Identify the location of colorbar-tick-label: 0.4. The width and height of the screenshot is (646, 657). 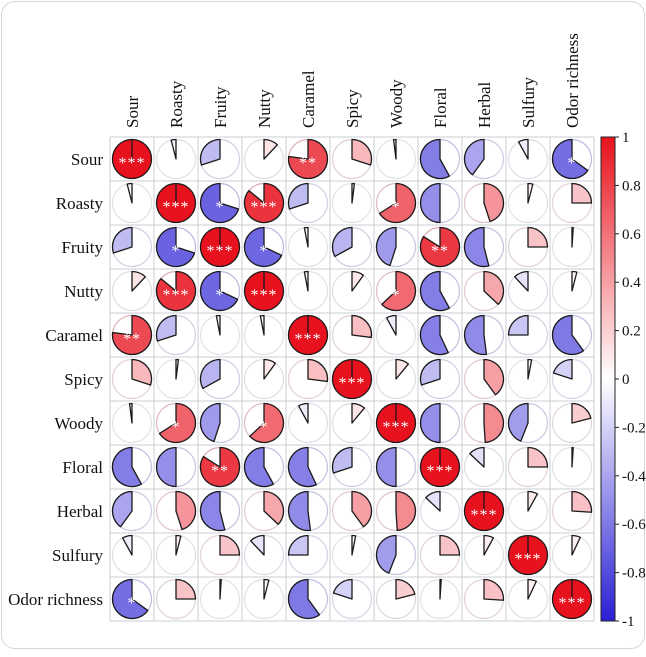
(631, 283).